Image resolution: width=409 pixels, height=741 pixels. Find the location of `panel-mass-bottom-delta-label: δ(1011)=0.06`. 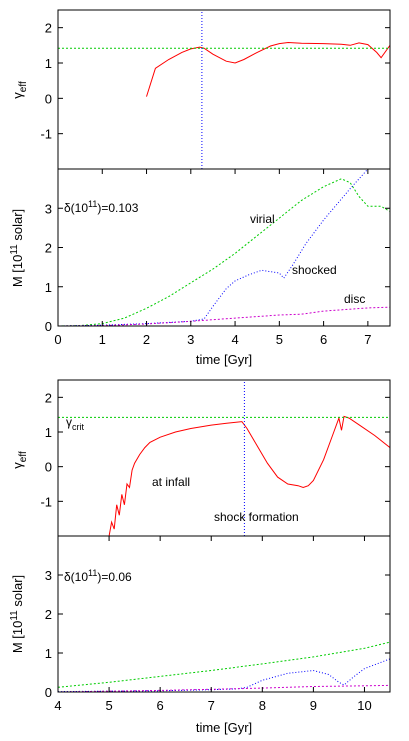

panel-mass-bottom-delta-label: δ(1011)=0.06 is located at coordinates (98, 576).